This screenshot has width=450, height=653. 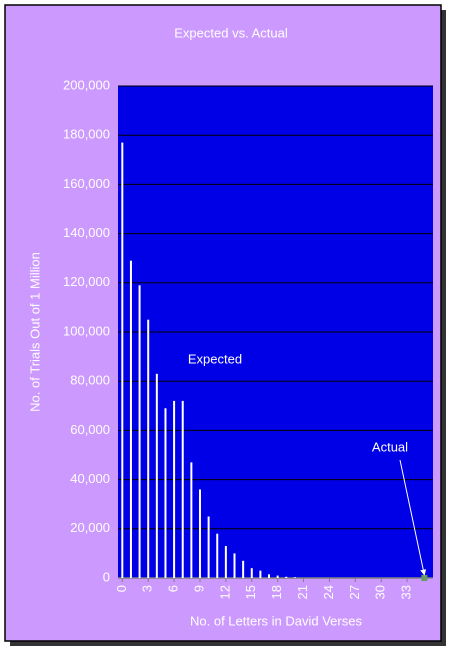 What do you see at coordinates (86, 232) in the screenshot?
I see `y-tick-label: 140,000` at bounding box center [86, 232].